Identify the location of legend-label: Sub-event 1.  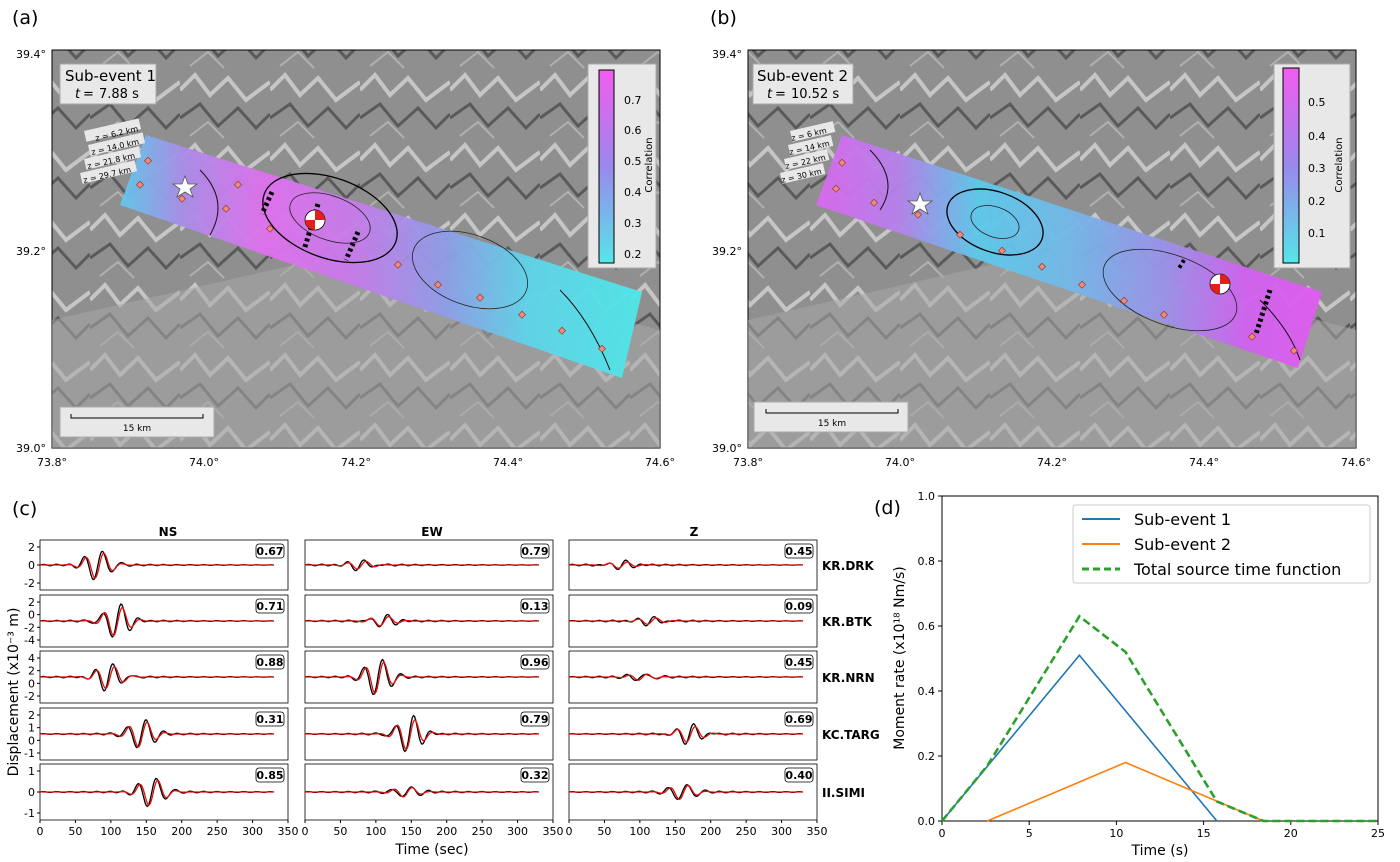
(1182, 519).